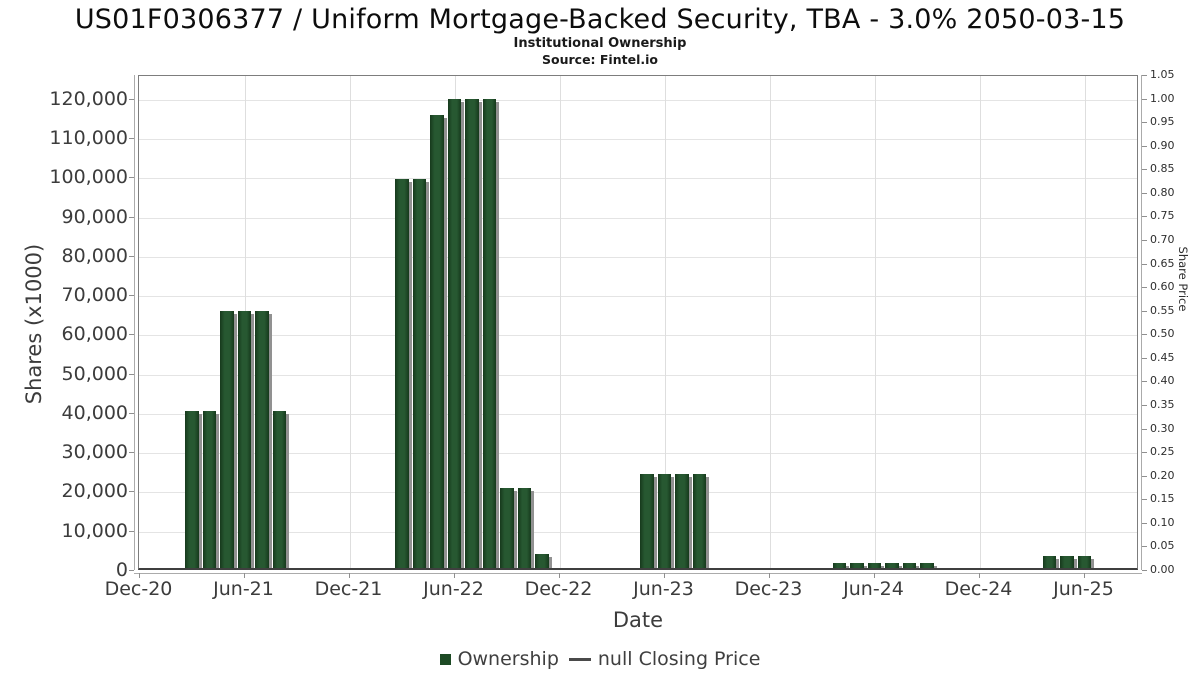  Describe the element at coordinates (600, 43) in the screenshot. I see `chart-subtitle: Institutional Ownership` at that location.